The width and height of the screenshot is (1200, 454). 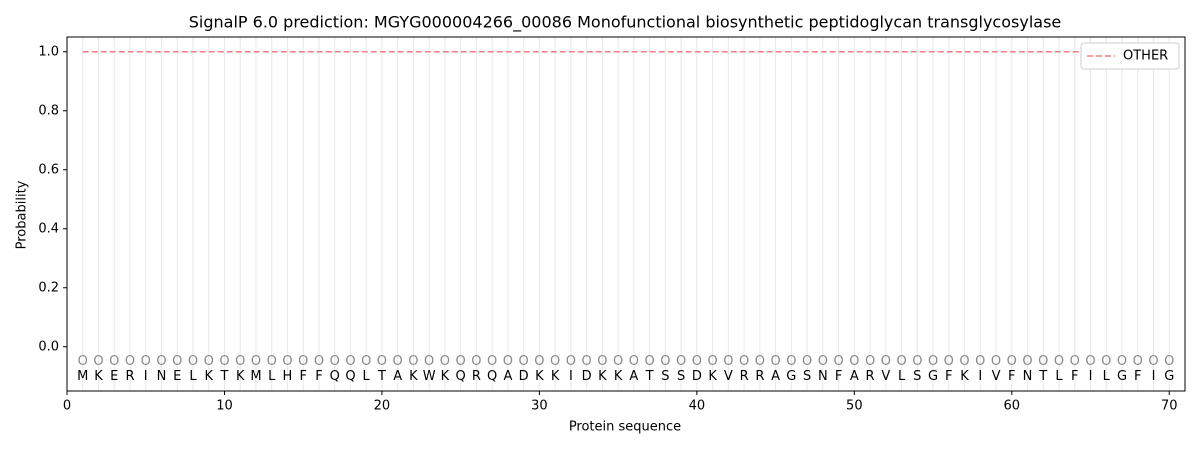 What do you see at coordinates (48, 228) in the screenshot?
I see `y-tick-label: 0.4` at bounding box center [48, 228].